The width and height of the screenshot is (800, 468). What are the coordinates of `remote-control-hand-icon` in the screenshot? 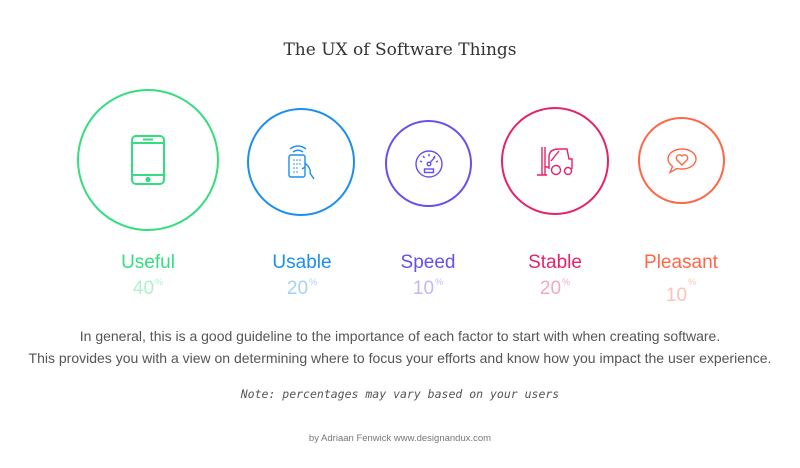 It's located at (301, 162).